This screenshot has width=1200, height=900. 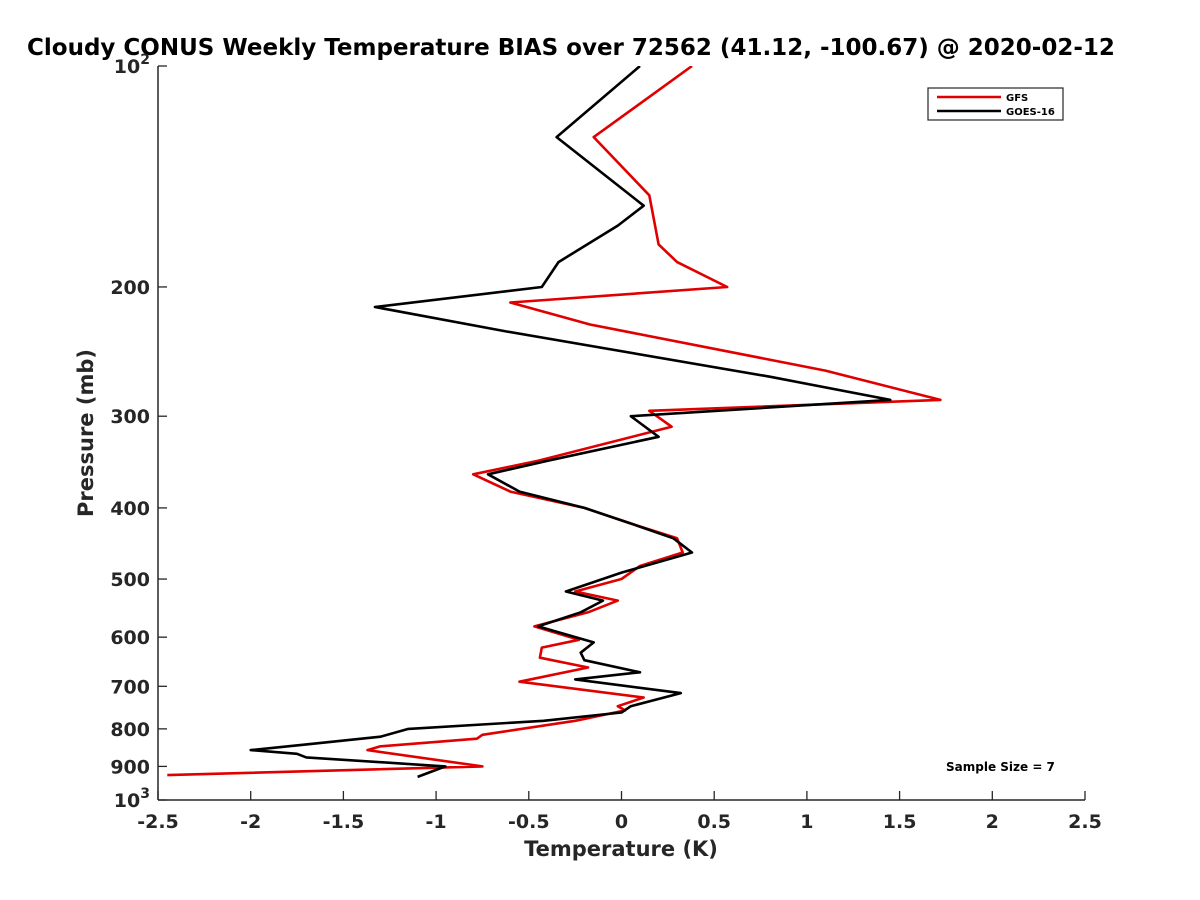 I want to click on y-tick-label: 500, so click(x=130, y=580).